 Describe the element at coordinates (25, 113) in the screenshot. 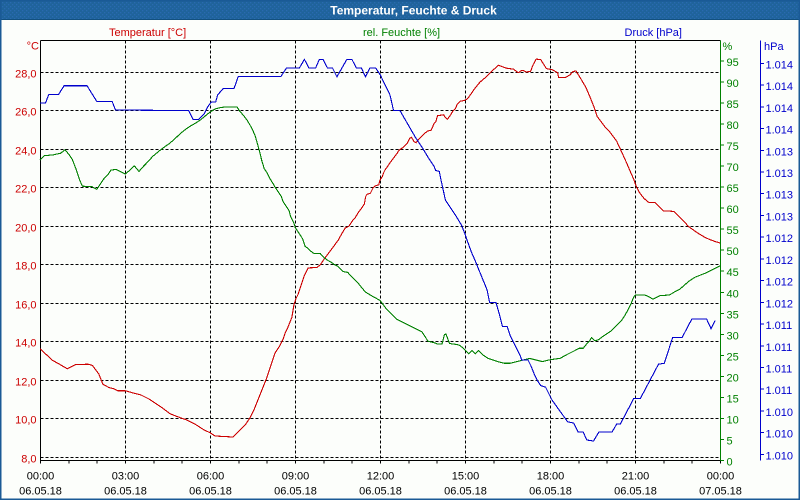

I see `svg-text: 26,0` at that location.